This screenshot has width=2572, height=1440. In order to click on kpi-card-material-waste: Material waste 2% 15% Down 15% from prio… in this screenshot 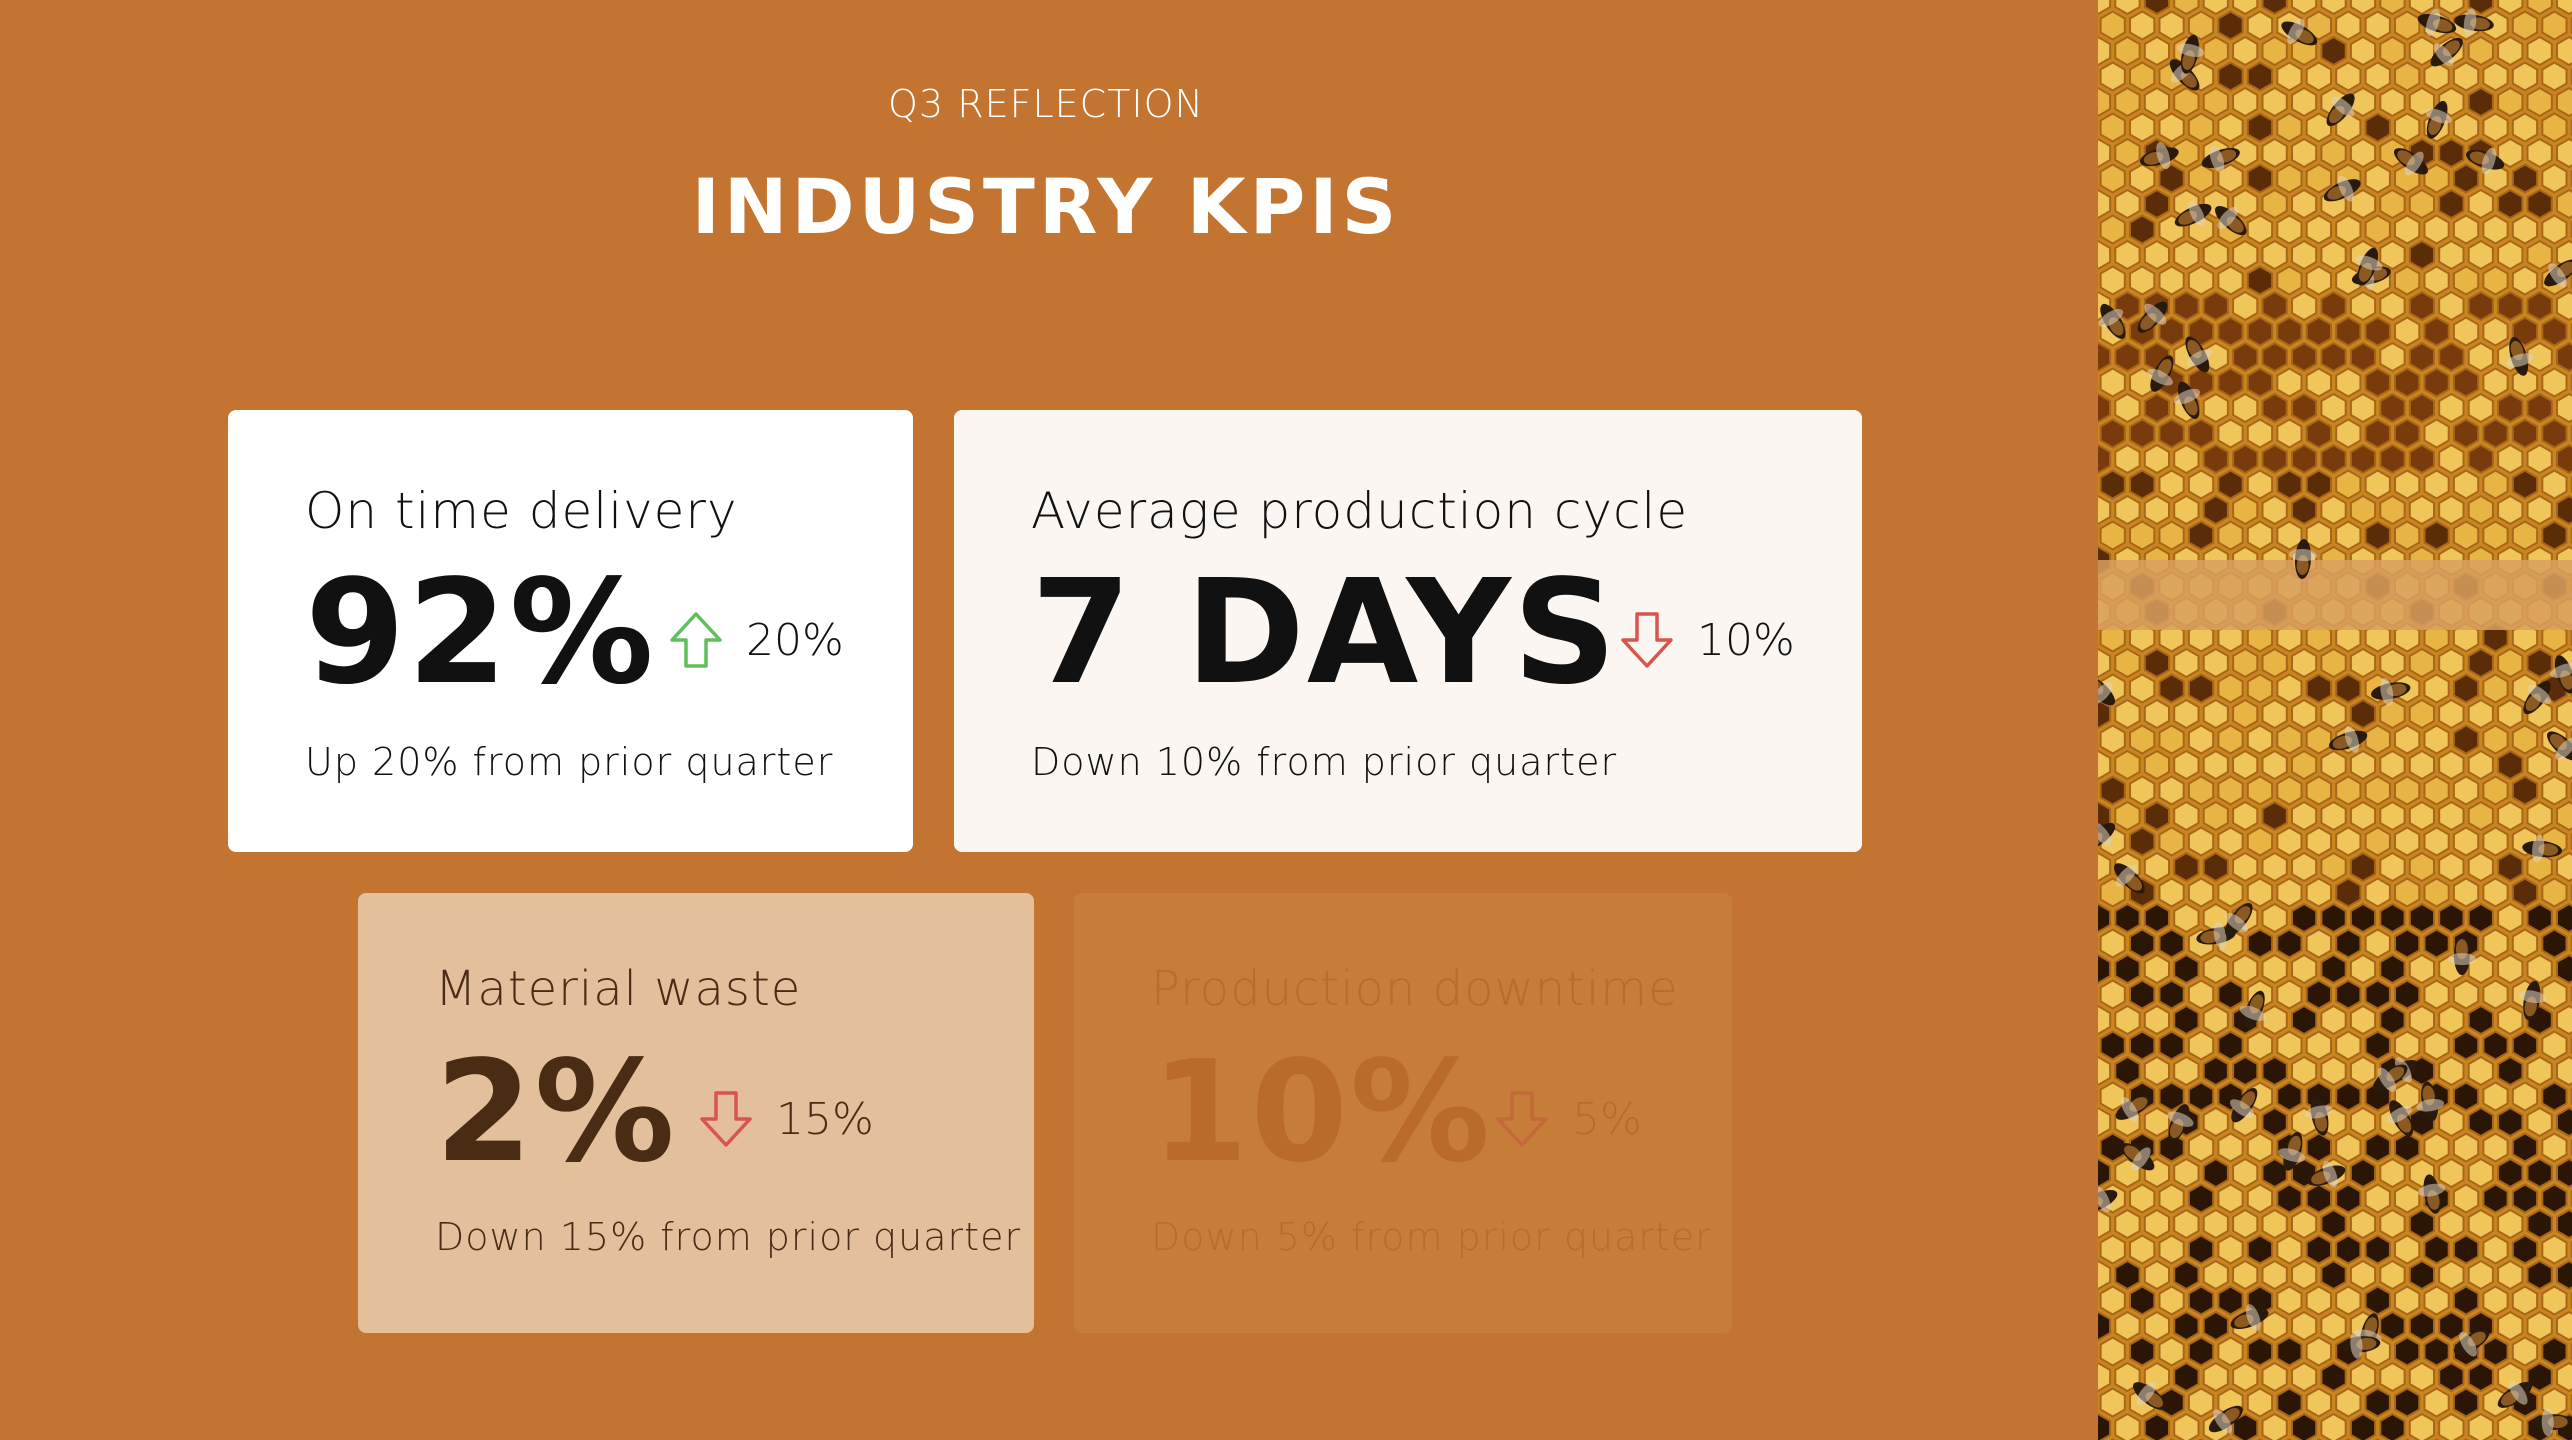, I will do `click(696, 1113)`.